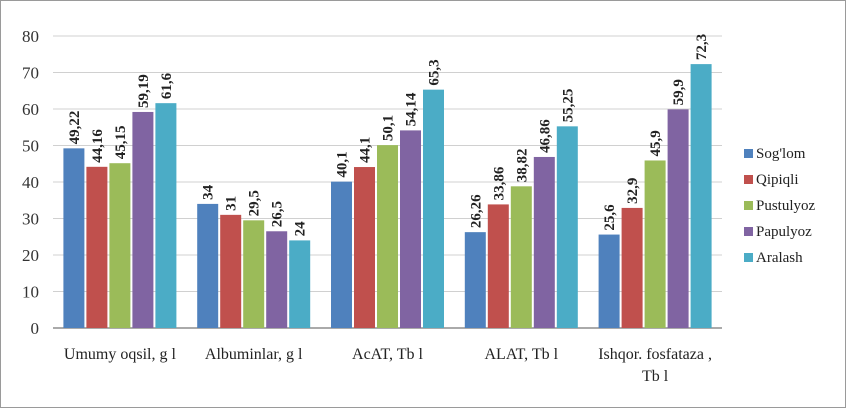  Describe the element at coordinates (120, 354) in the screenshot. I see `x-category-label: Umumy oqsil, g l` at that location.